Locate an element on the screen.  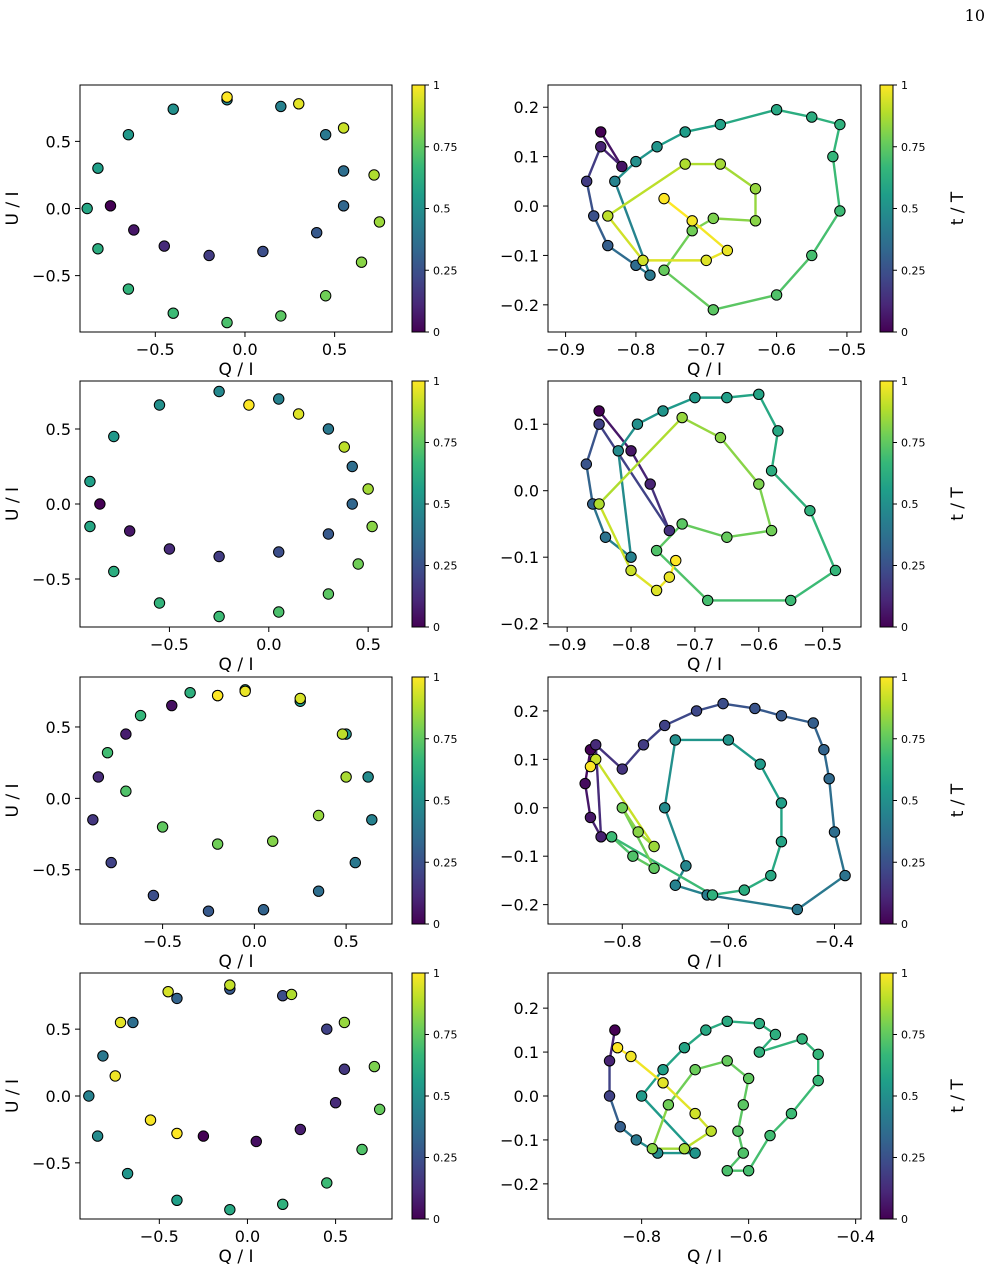
page-number: 10 is located at coordinates (974, 15).